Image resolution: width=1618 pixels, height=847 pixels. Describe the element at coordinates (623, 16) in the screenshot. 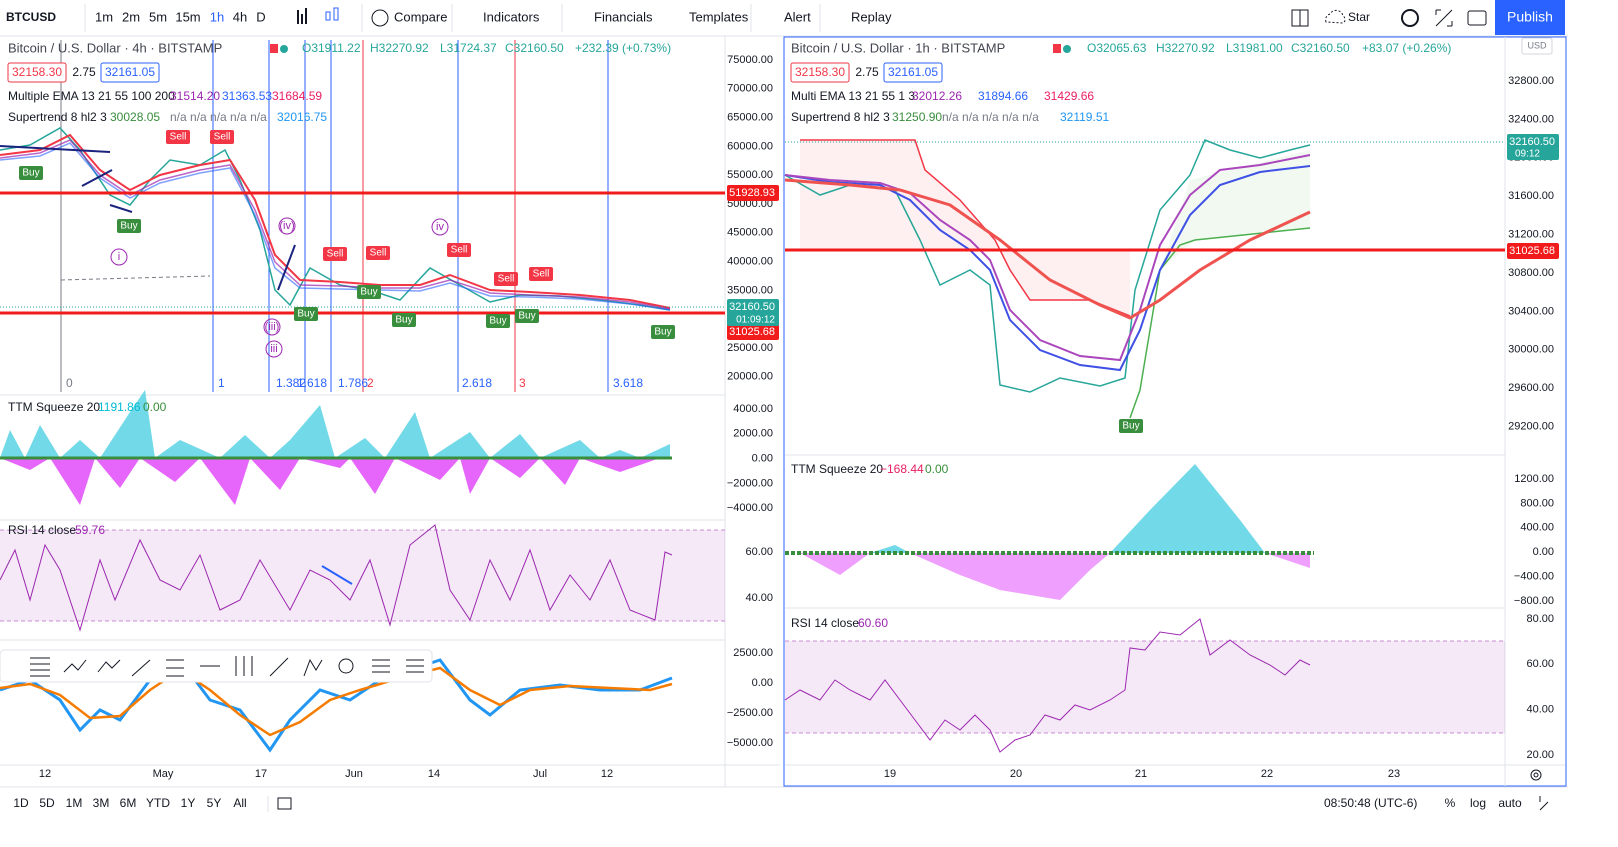

I see `toolbar-button: Financials` at that location.